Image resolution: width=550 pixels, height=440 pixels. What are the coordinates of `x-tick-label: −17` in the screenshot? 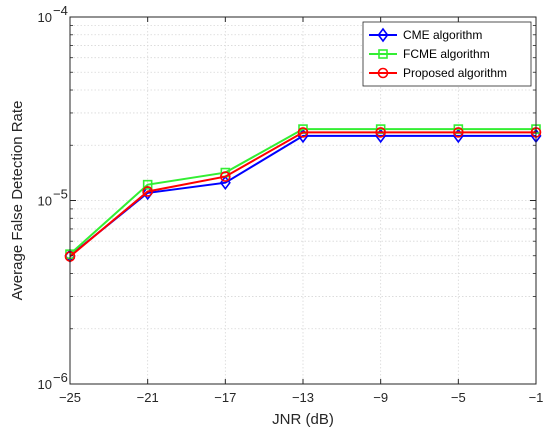 It's located at (225, 397).